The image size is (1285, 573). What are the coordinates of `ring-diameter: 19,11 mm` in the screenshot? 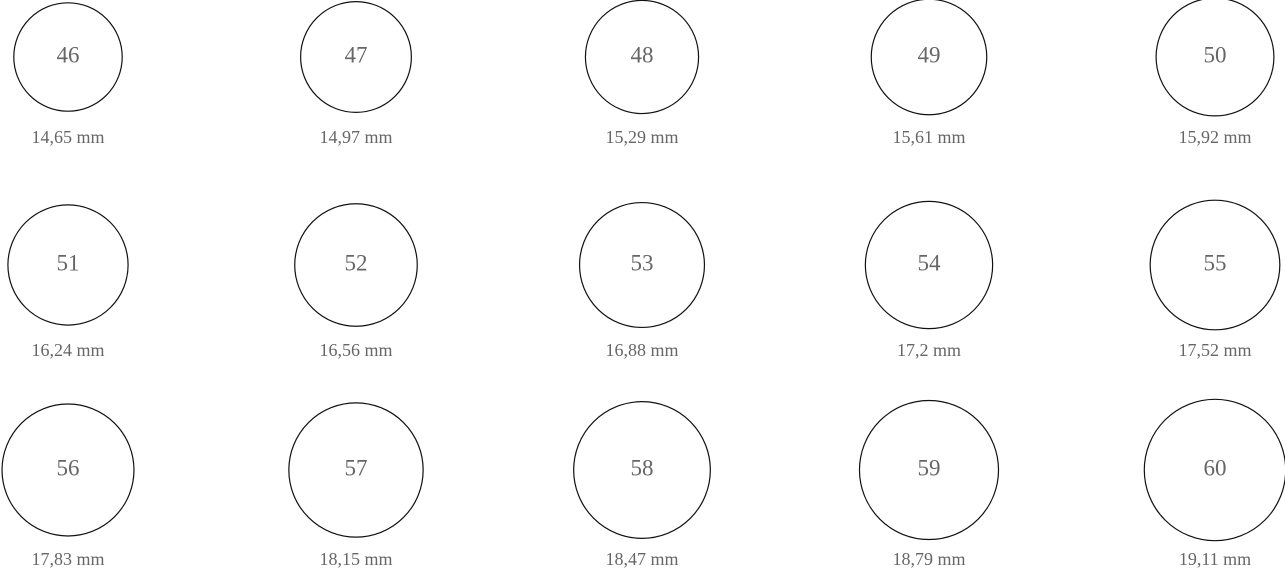 It's located at (1215, 559).